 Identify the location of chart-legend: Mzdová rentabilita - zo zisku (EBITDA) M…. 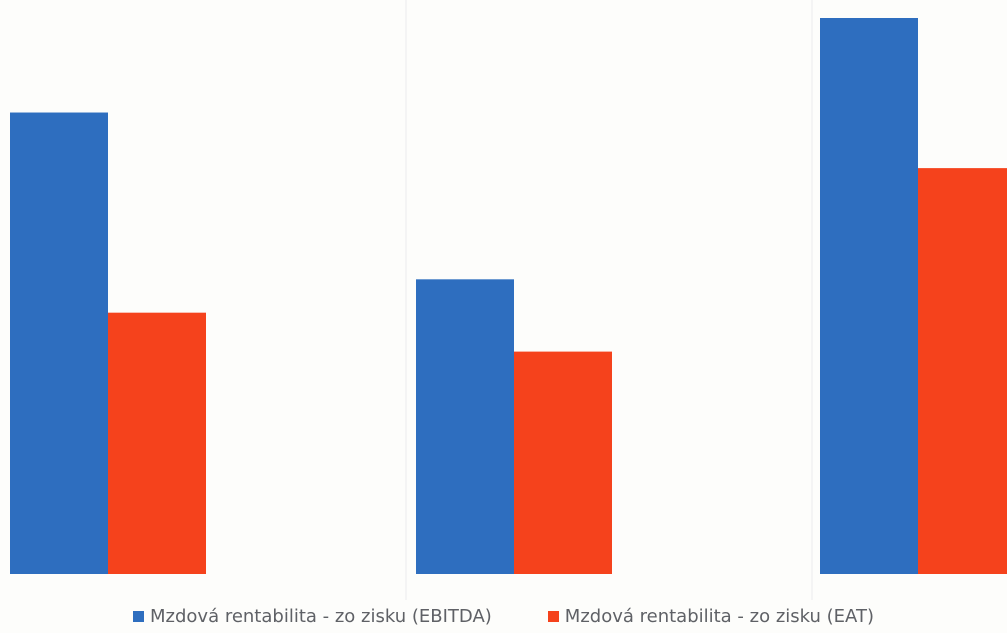
(503, 616).